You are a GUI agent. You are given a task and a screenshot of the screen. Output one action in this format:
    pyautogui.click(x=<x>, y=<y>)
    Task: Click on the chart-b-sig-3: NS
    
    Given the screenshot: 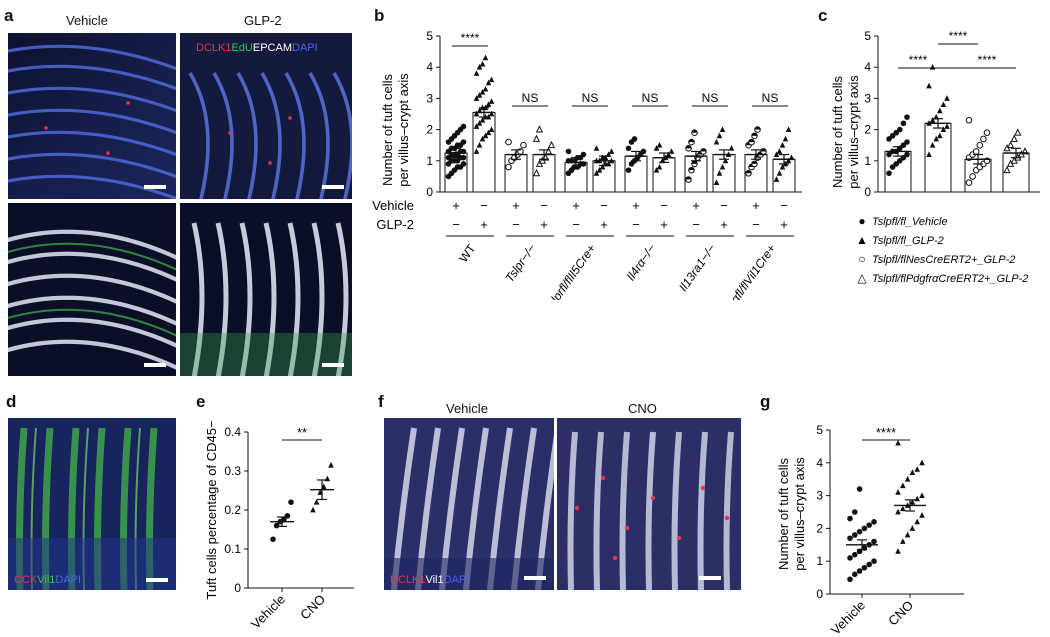 What is the action you would take?
    pyautogui.click(x=650, y=98)
    